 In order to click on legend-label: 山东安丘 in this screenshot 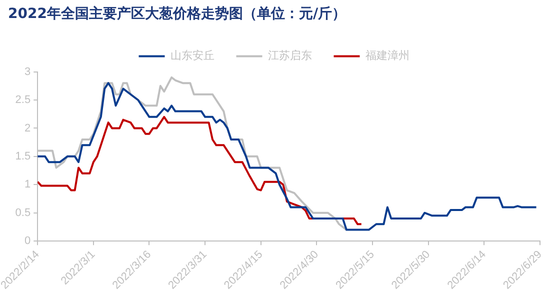, I will do `click(192, 55)`.